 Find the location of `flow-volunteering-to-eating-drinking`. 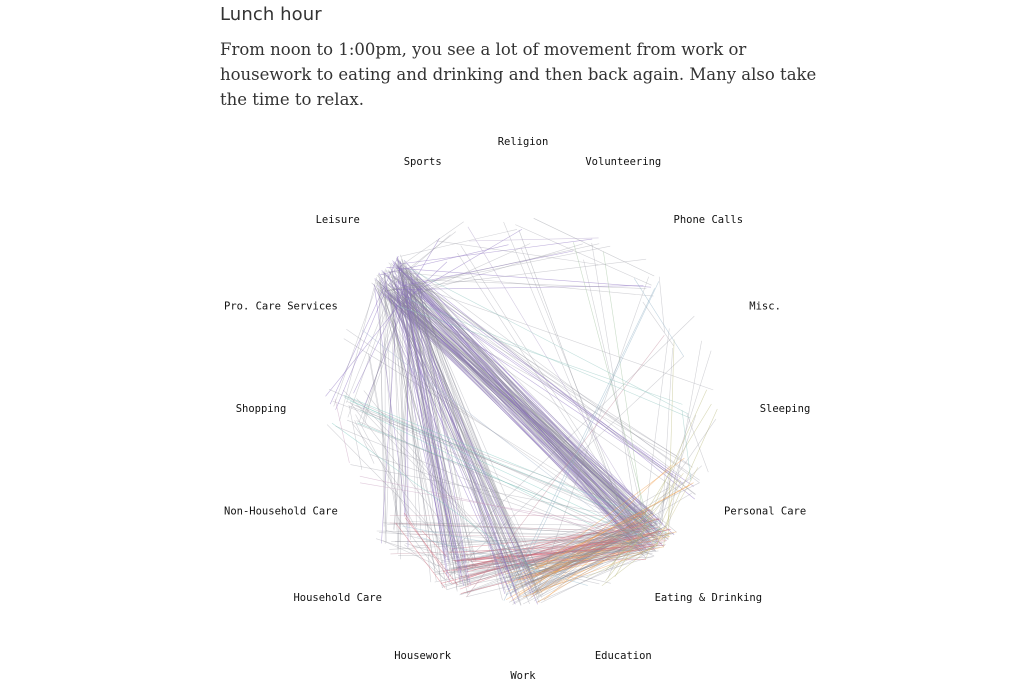

flow-volunteering-to-eating-drinking is located at coordinates (612, 386).